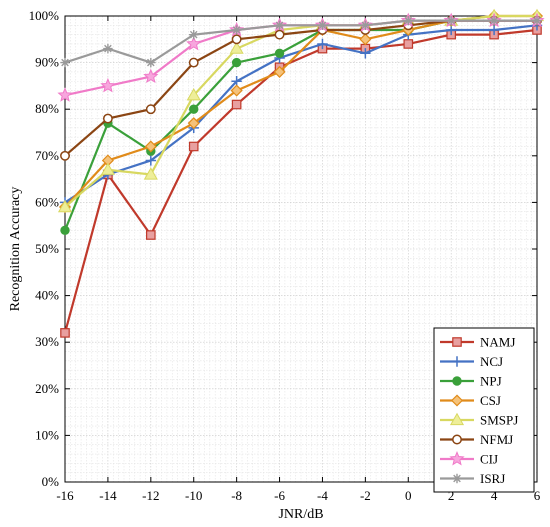 This screenshot has width=550, height=527. Describe the element at coordinates (494, 495) in the screenshot. I see `x-tick-label: 4` at that location.